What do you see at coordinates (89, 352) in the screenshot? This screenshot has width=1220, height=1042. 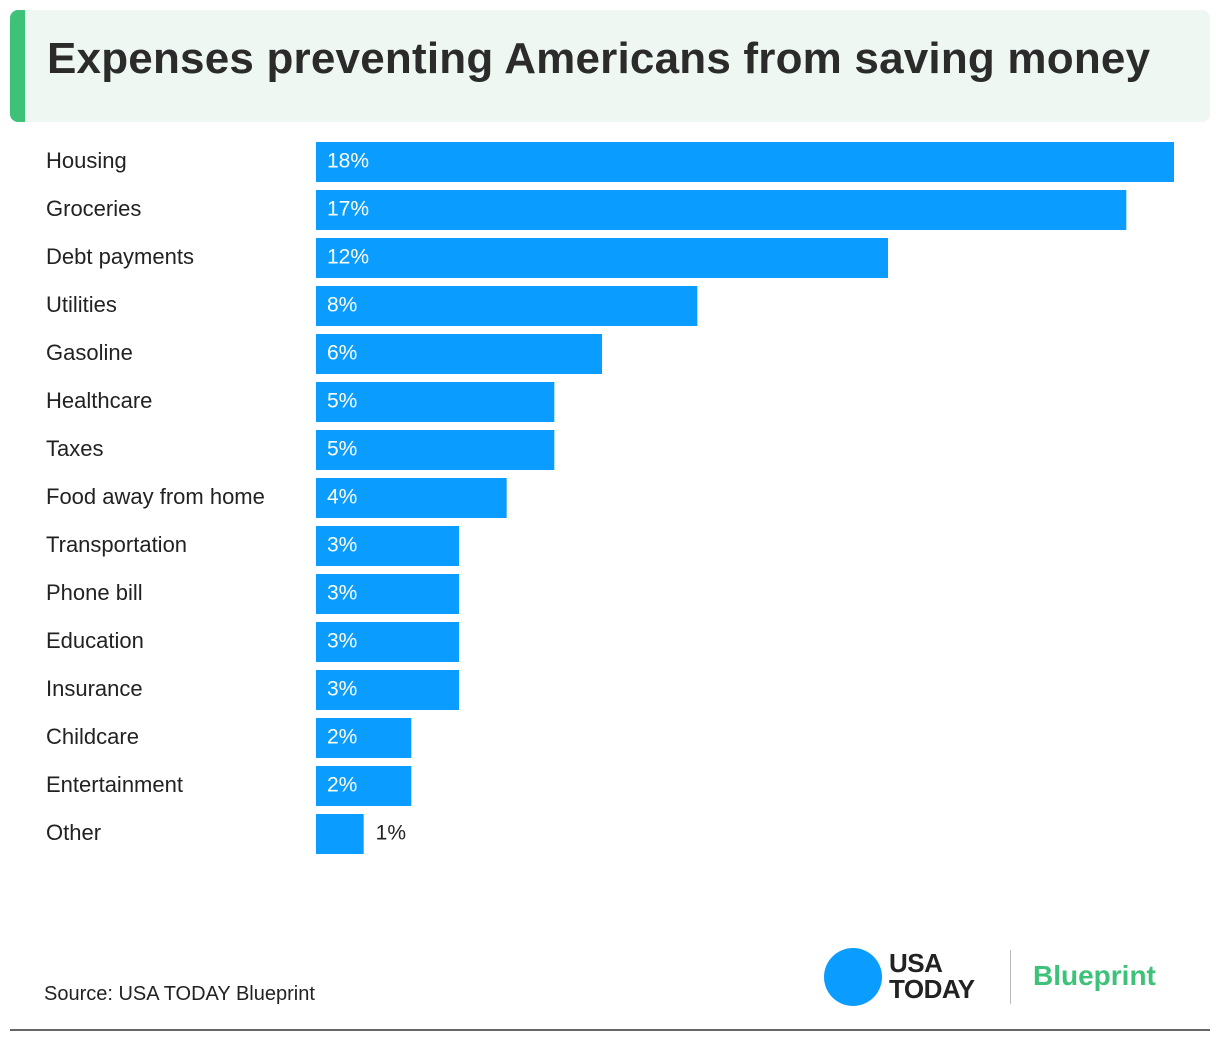 I see `category-label: Gasoline` at bounding box center [89, 352].